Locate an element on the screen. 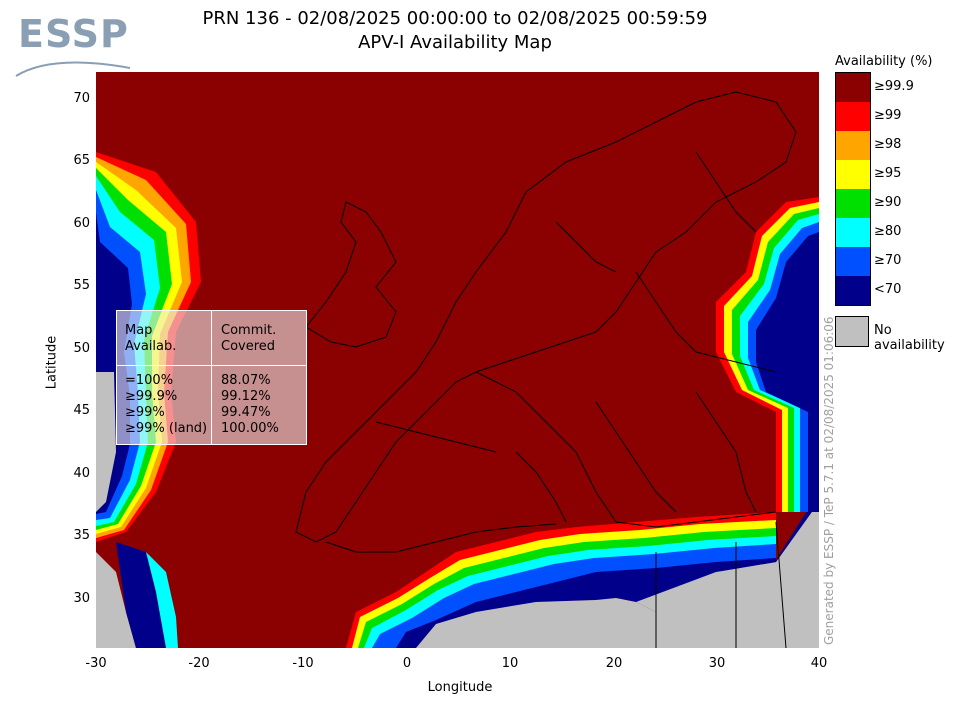 The width and height of the screenshot is (960, 720). essp-logo: ESSP is located at coordinates (72, 44).